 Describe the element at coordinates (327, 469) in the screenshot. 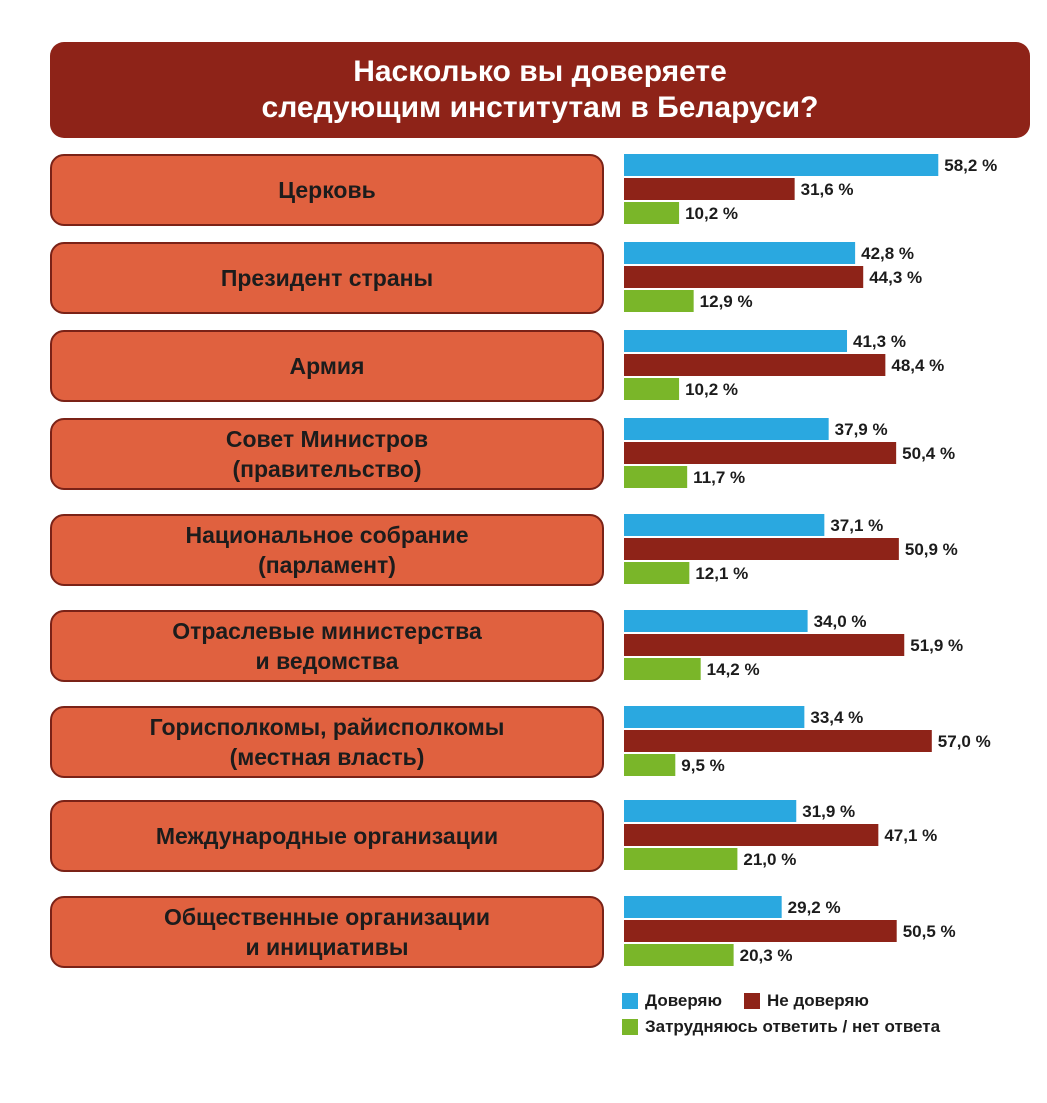

I see `category-label-line2: (правительство)` at that location.